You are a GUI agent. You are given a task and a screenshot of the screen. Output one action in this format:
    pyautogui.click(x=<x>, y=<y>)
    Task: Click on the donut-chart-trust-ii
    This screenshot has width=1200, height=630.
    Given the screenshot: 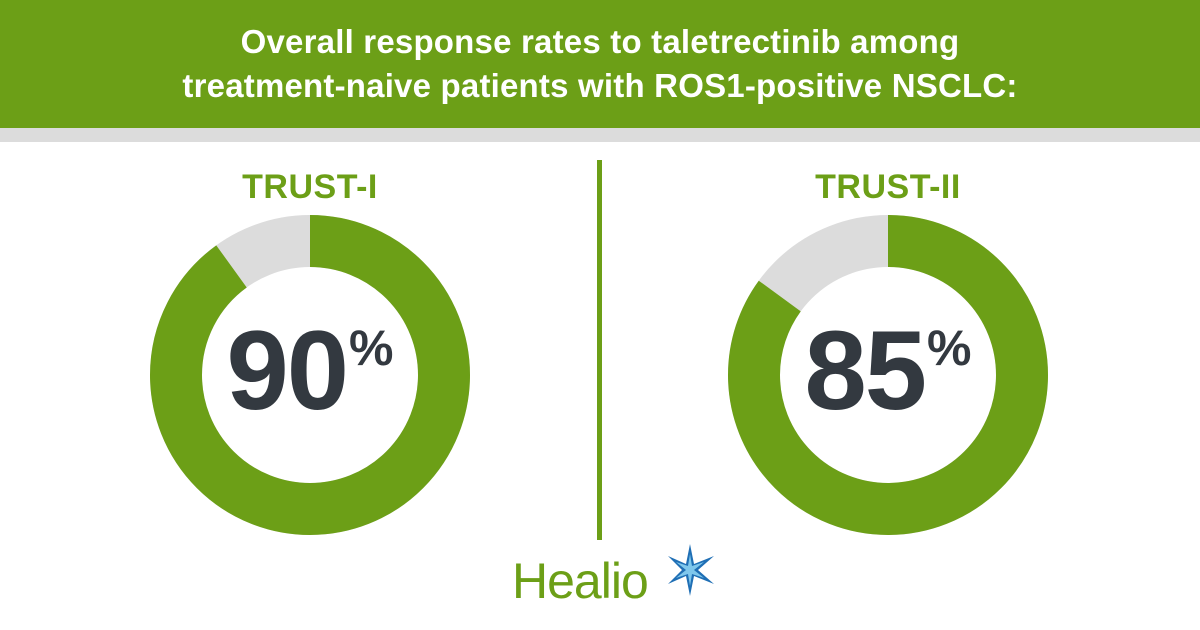 What is the action you would take?
    pyautogui.click(x=888, y=375)
    